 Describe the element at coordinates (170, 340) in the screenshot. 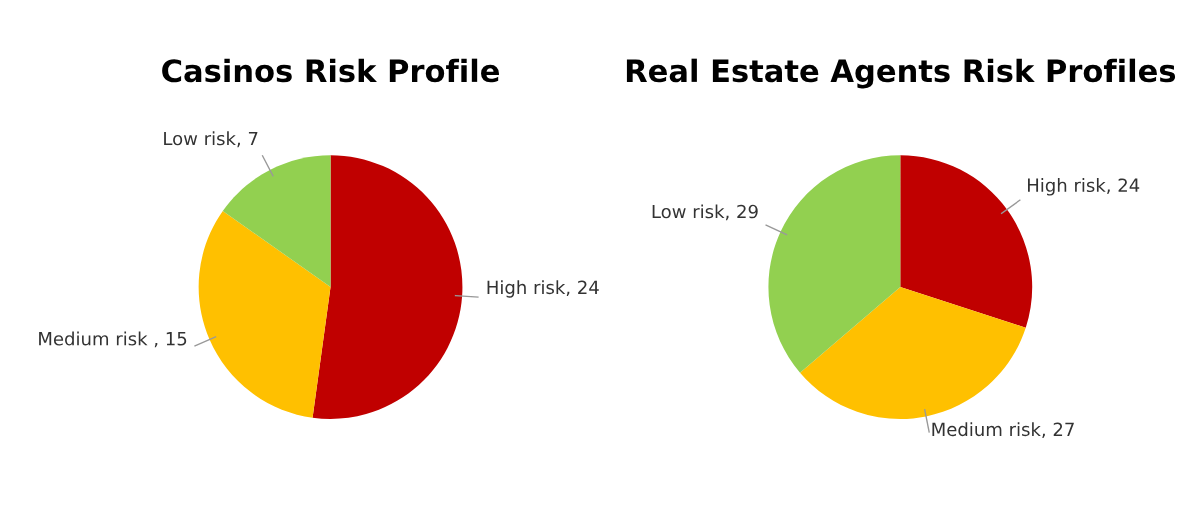

I see `data-label: , 15` at that location.